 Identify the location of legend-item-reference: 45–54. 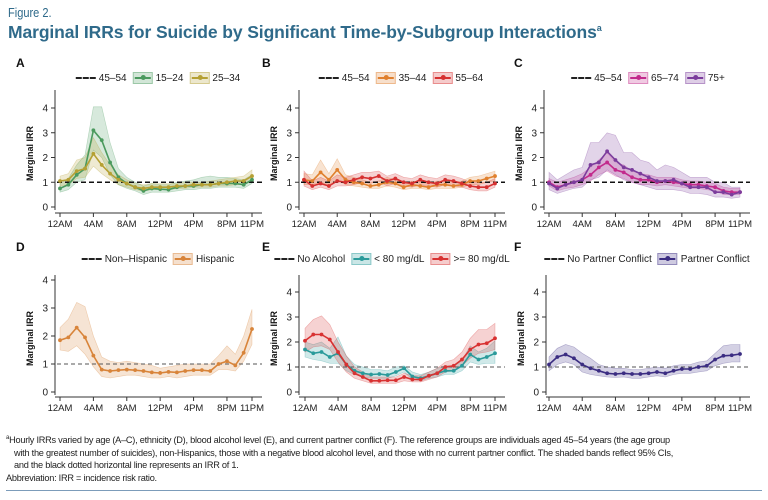
(596, 78).